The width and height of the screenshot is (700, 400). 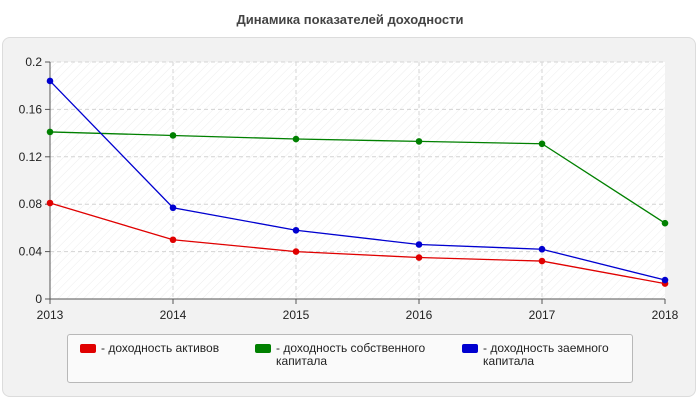 I want to click on x-tick-label: 2016, so click(x=419, y=315).